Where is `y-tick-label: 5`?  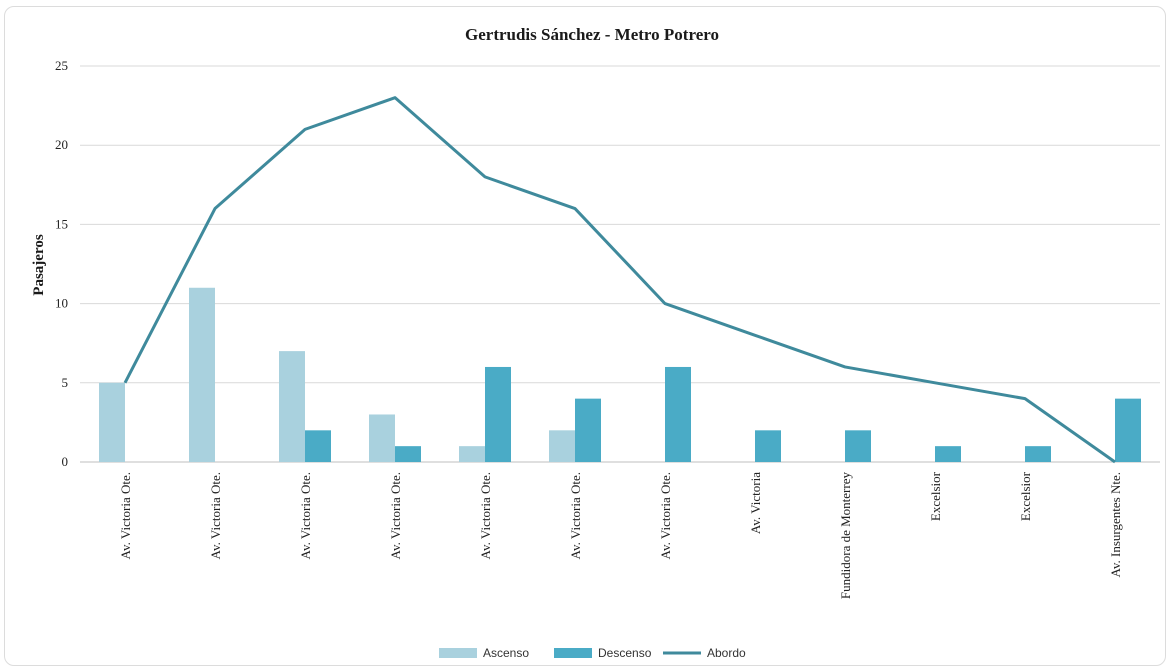 y-tick-label: 5 is located at coordinates (65, 382).